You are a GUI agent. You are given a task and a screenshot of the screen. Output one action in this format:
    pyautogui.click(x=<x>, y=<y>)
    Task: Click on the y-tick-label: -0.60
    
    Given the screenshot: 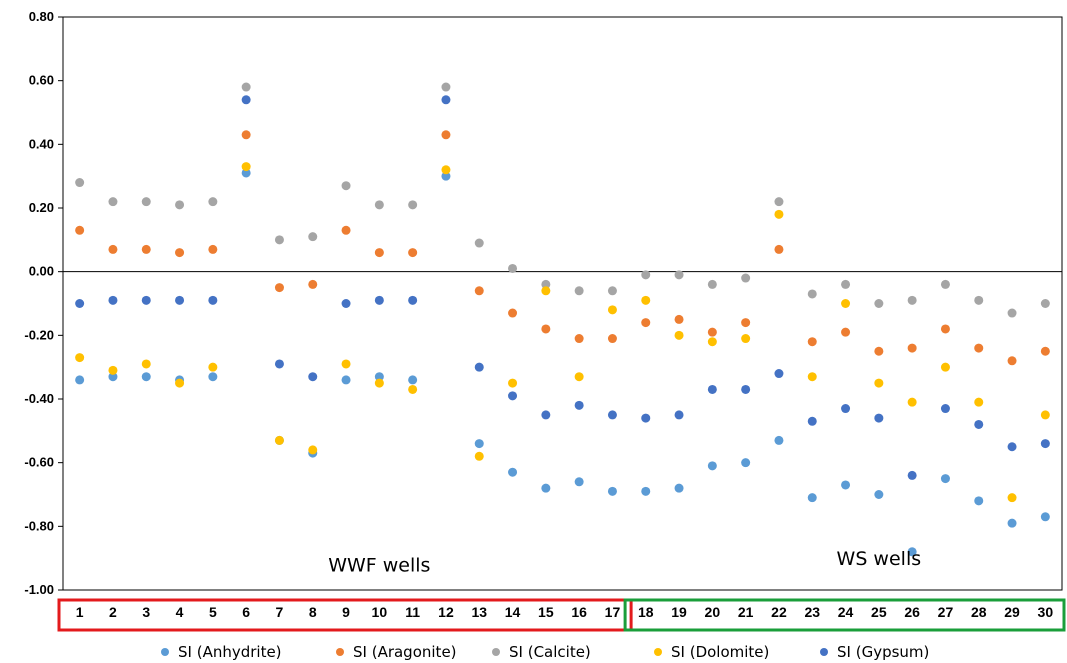 What is the action you would take?
    pyautogui.click(x=39, y=462)
    